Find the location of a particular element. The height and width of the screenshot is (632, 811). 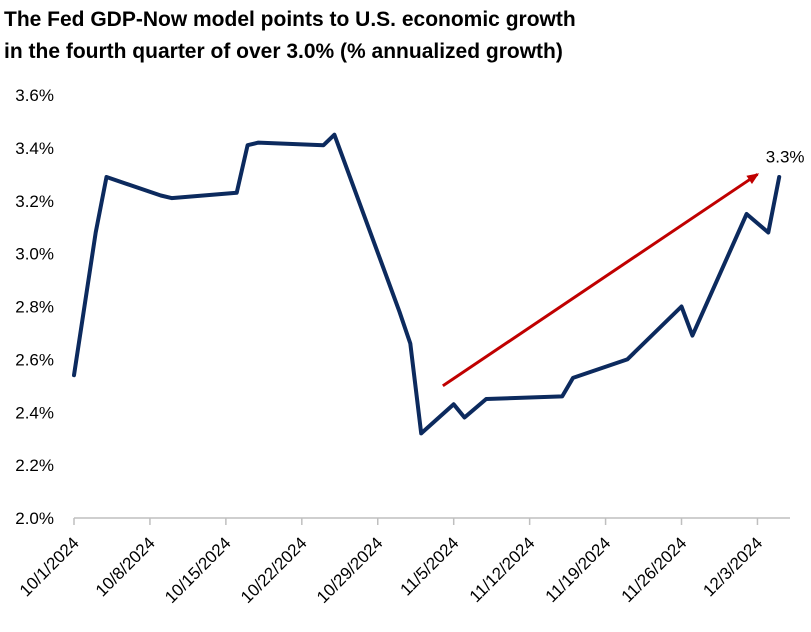

y-tick-label: 2.4% is located at coordinates (34, 412).